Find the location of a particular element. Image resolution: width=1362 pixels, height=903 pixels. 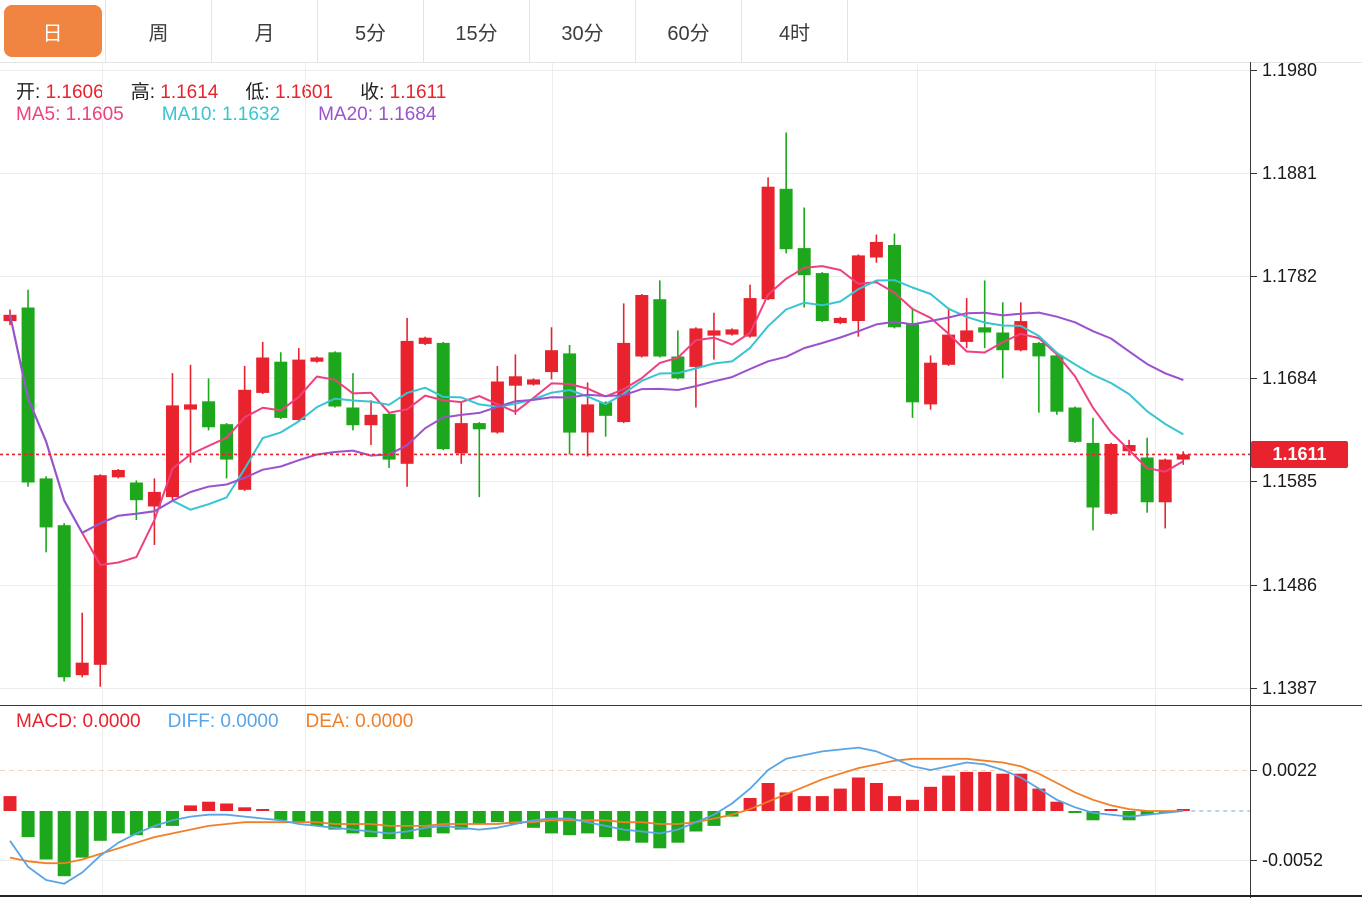

ma-ma10-label: MA10: is located at coordinates (191, 114).